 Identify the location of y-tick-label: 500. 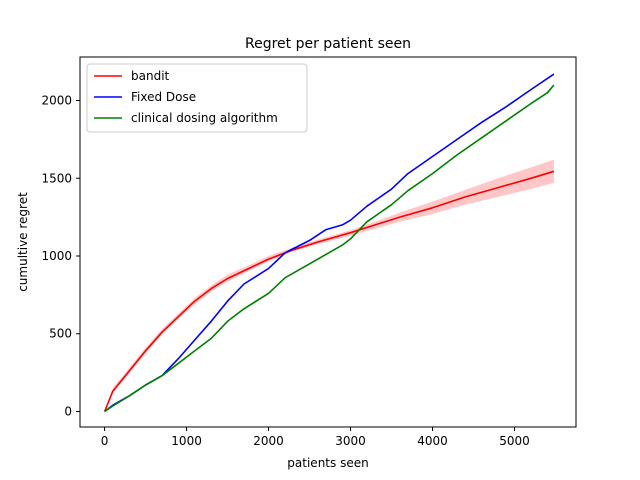
(60, 334).